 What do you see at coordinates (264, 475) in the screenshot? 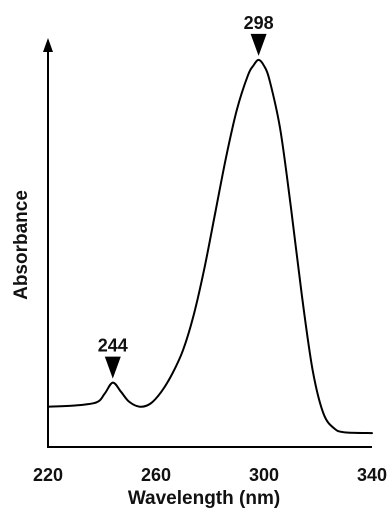
I see `x-tick-label: 300` at bounding box center [264, 475].